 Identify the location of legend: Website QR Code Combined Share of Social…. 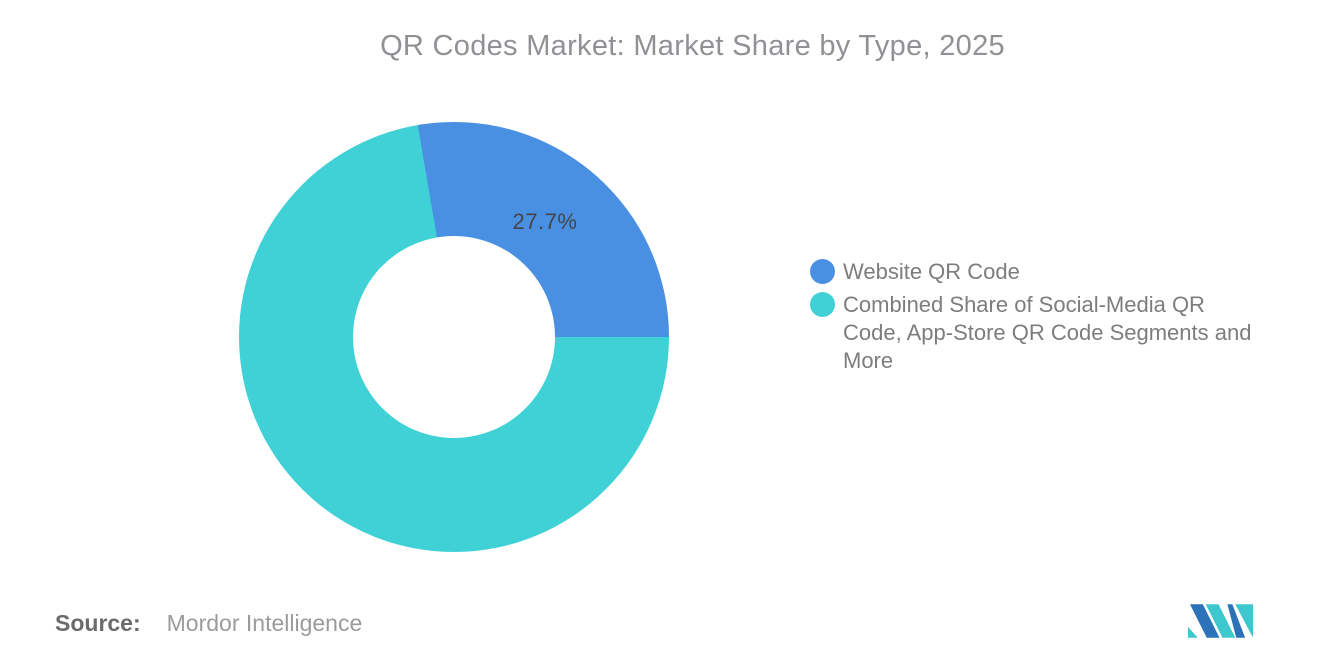
(1037, 316).